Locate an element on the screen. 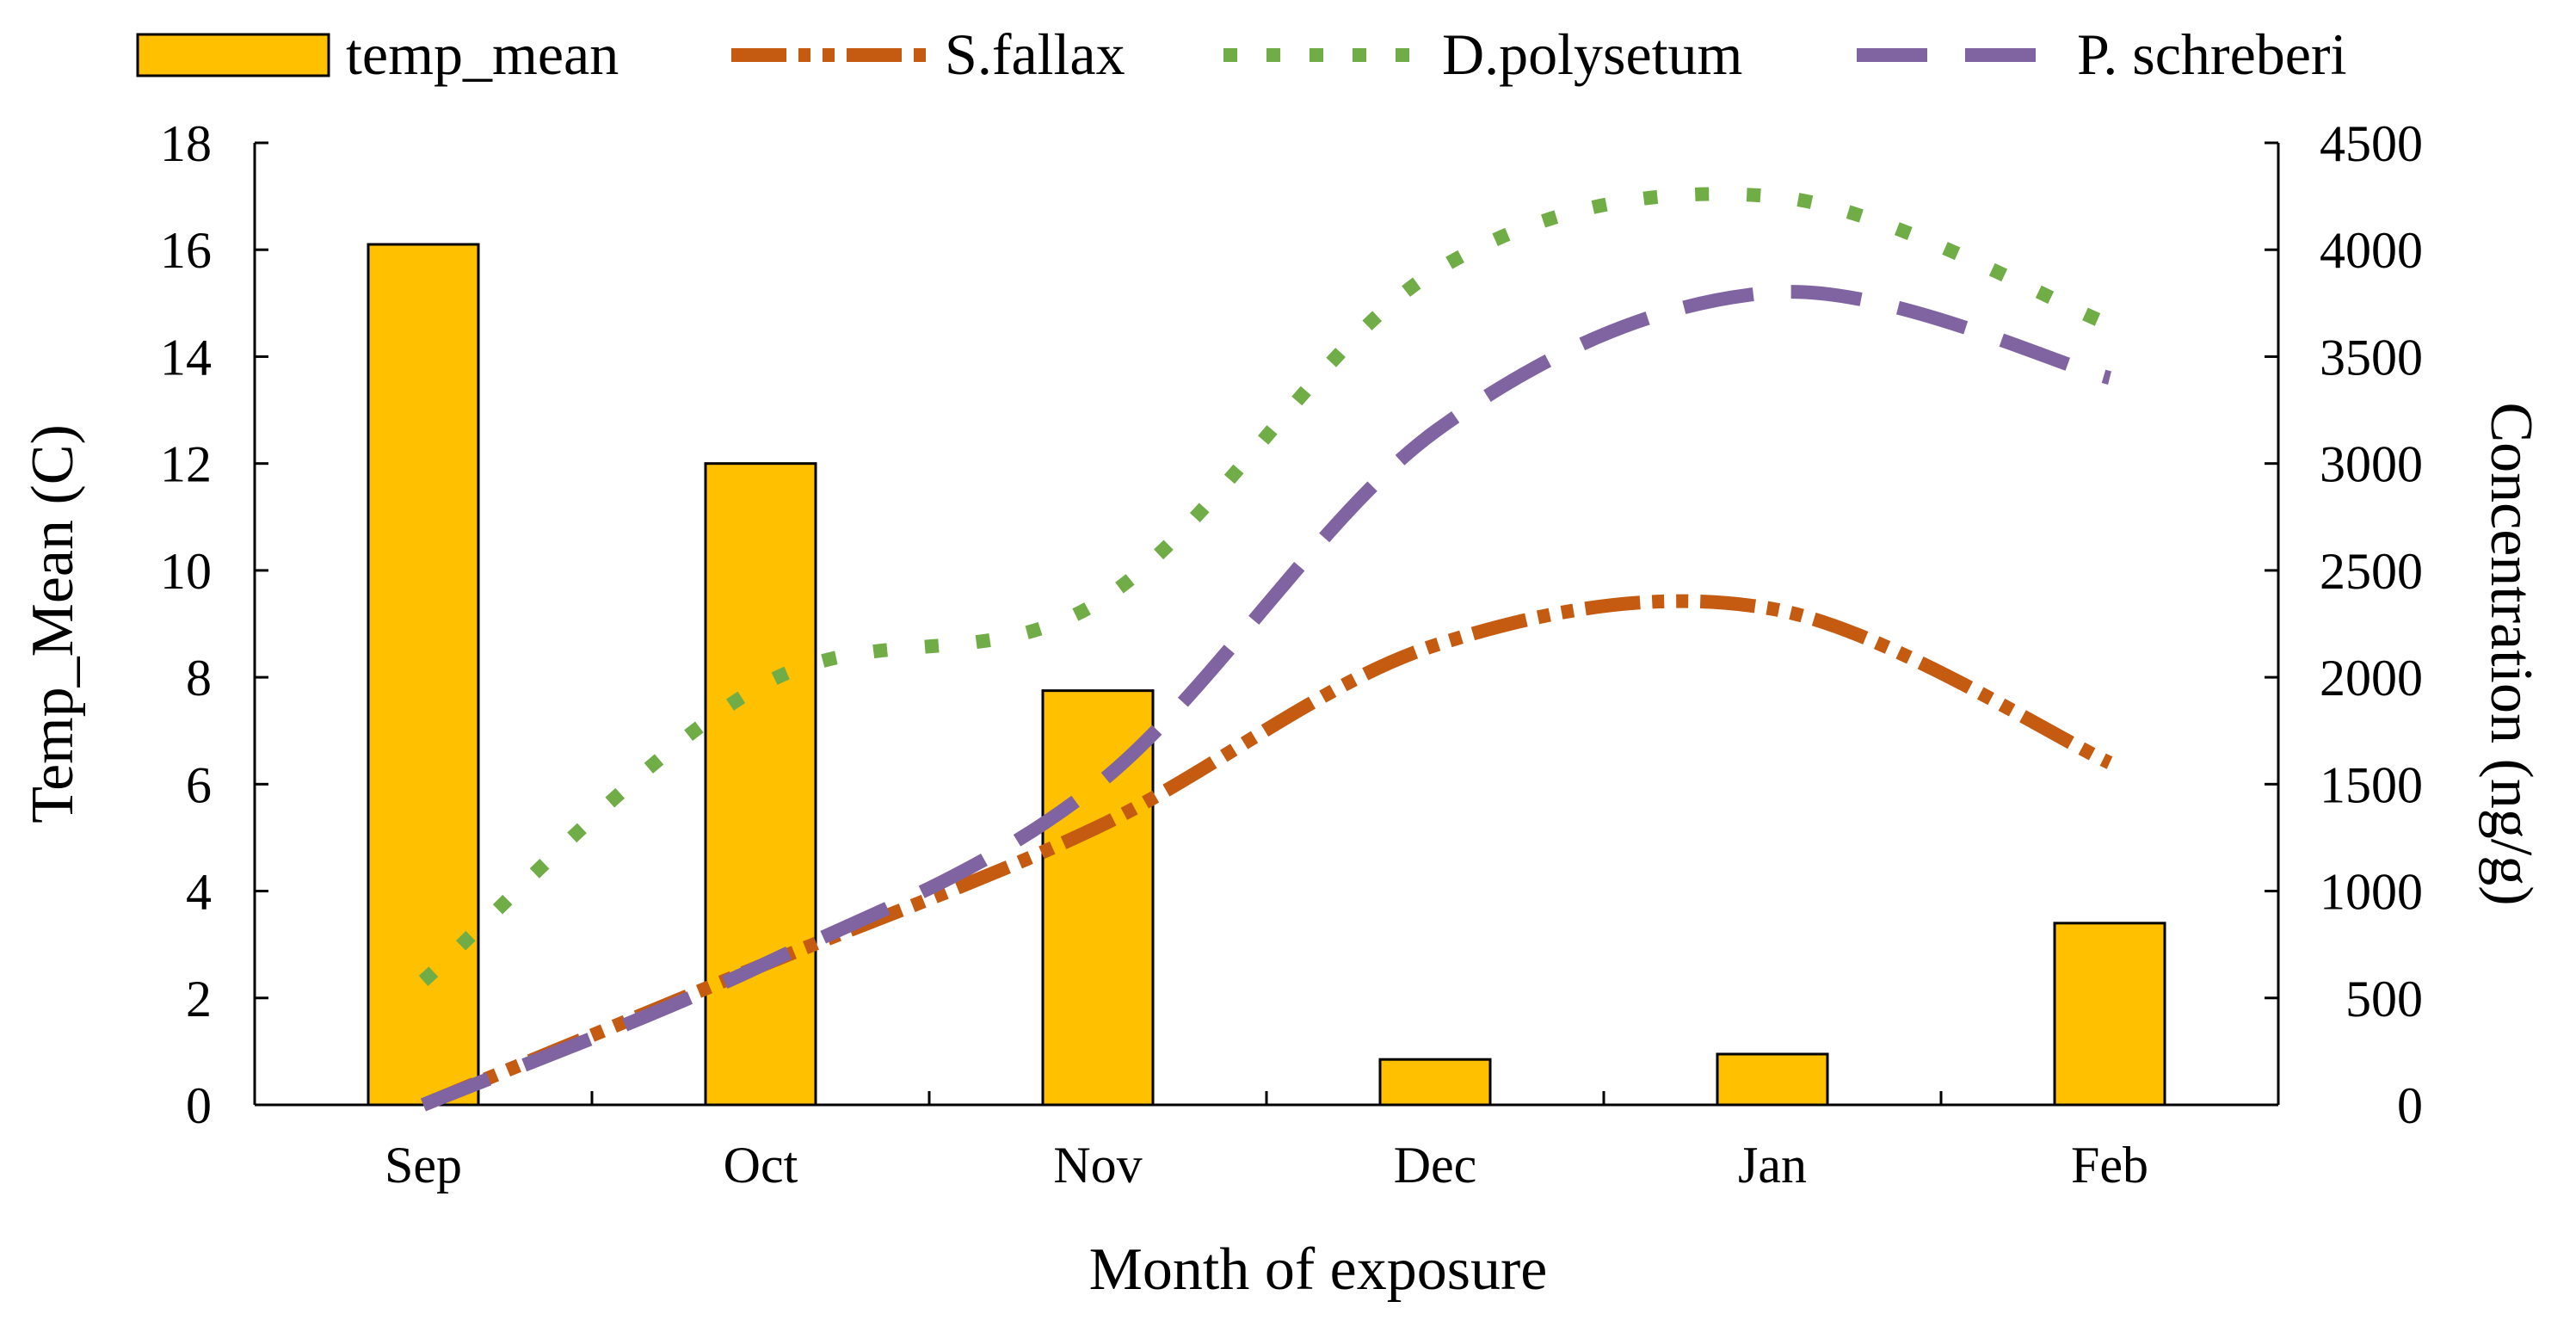  right-tick-label: 0 is located at coordinates (2410, 1105).